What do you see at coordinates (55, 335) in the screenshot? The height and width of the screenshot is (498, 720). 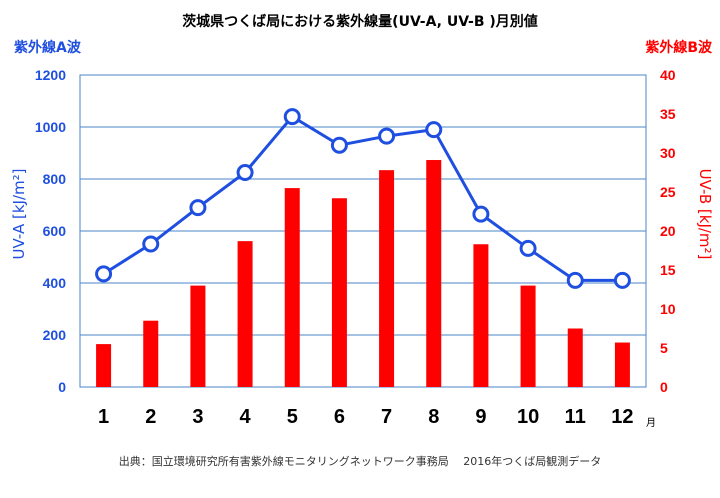 I see `left-tick-label: 200` at bounding box center [55, 335].